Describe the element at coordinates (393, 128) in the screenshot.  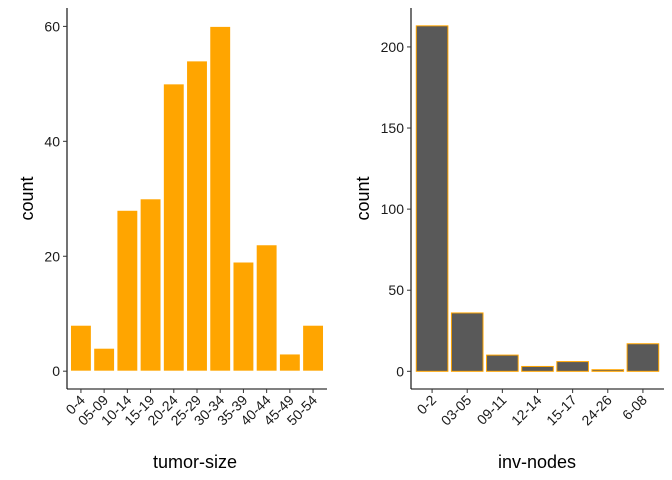
I see `y-tick-label: 150` at that location.